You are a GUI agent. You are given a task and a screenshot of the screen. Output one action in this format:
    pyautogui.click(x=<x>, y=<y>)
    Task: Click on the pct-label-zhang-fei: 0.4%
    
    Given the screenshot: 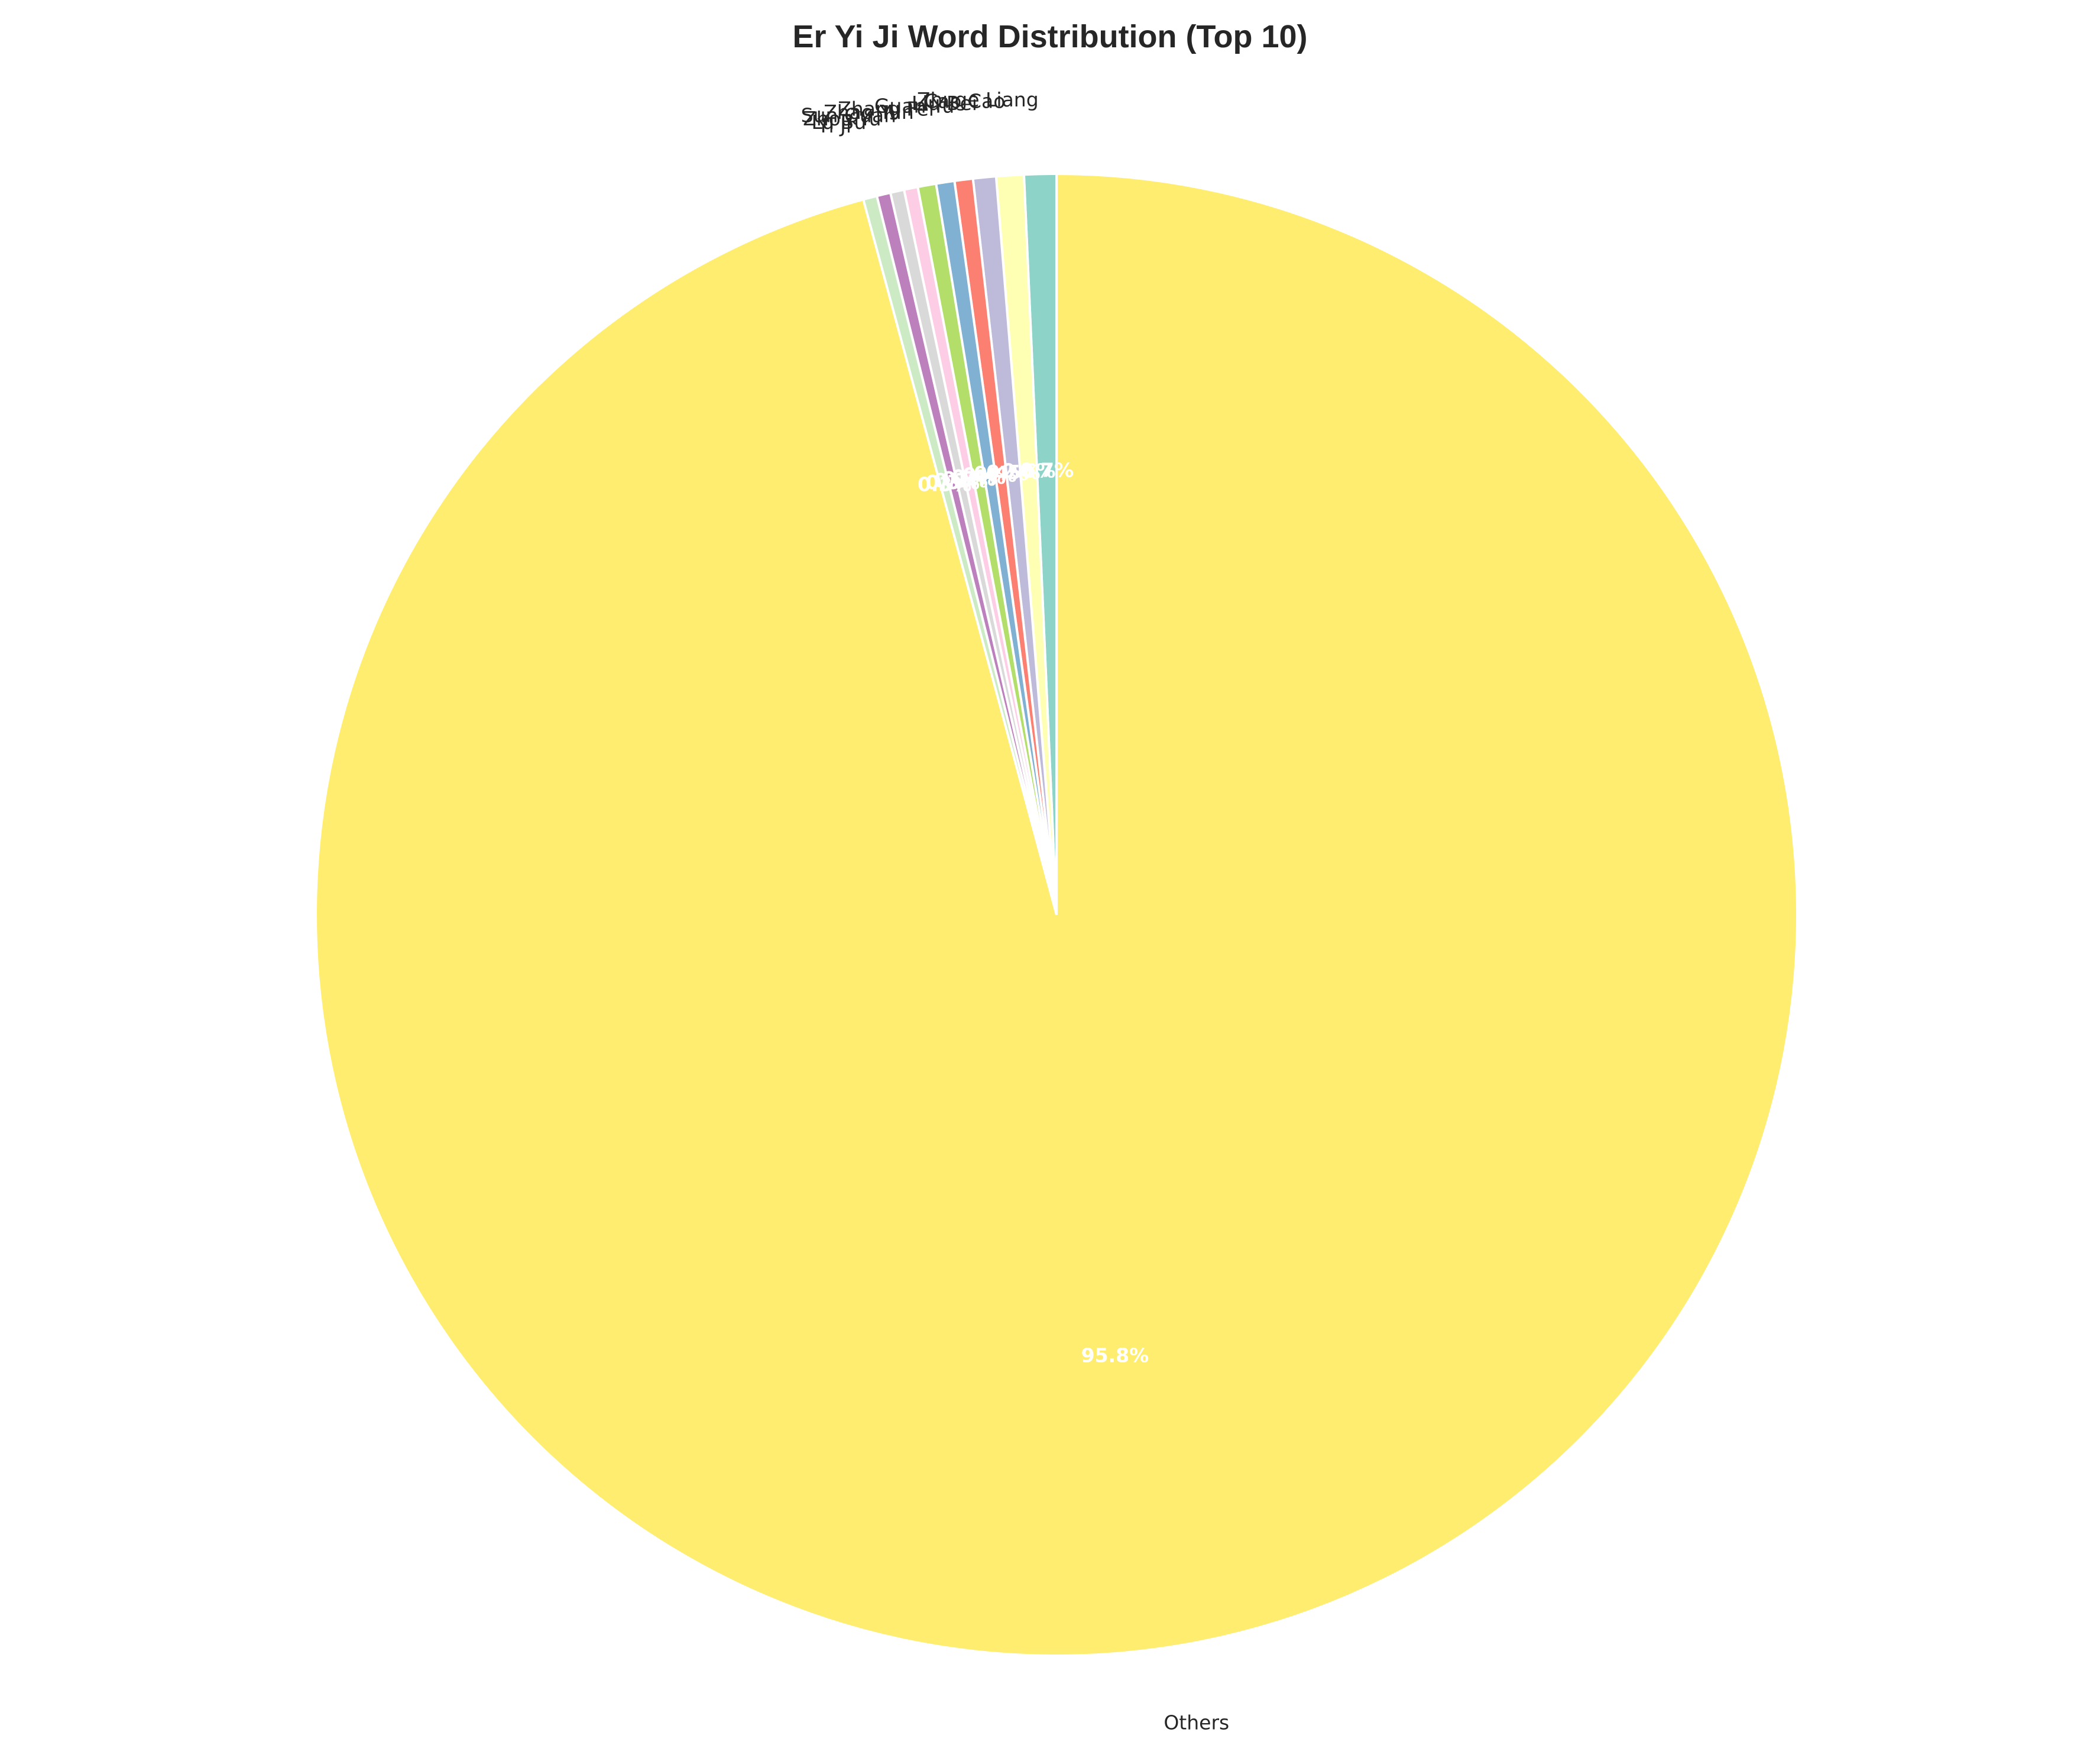 What is the action you would take?
    pyautogui.click(x=990, y=476)
    